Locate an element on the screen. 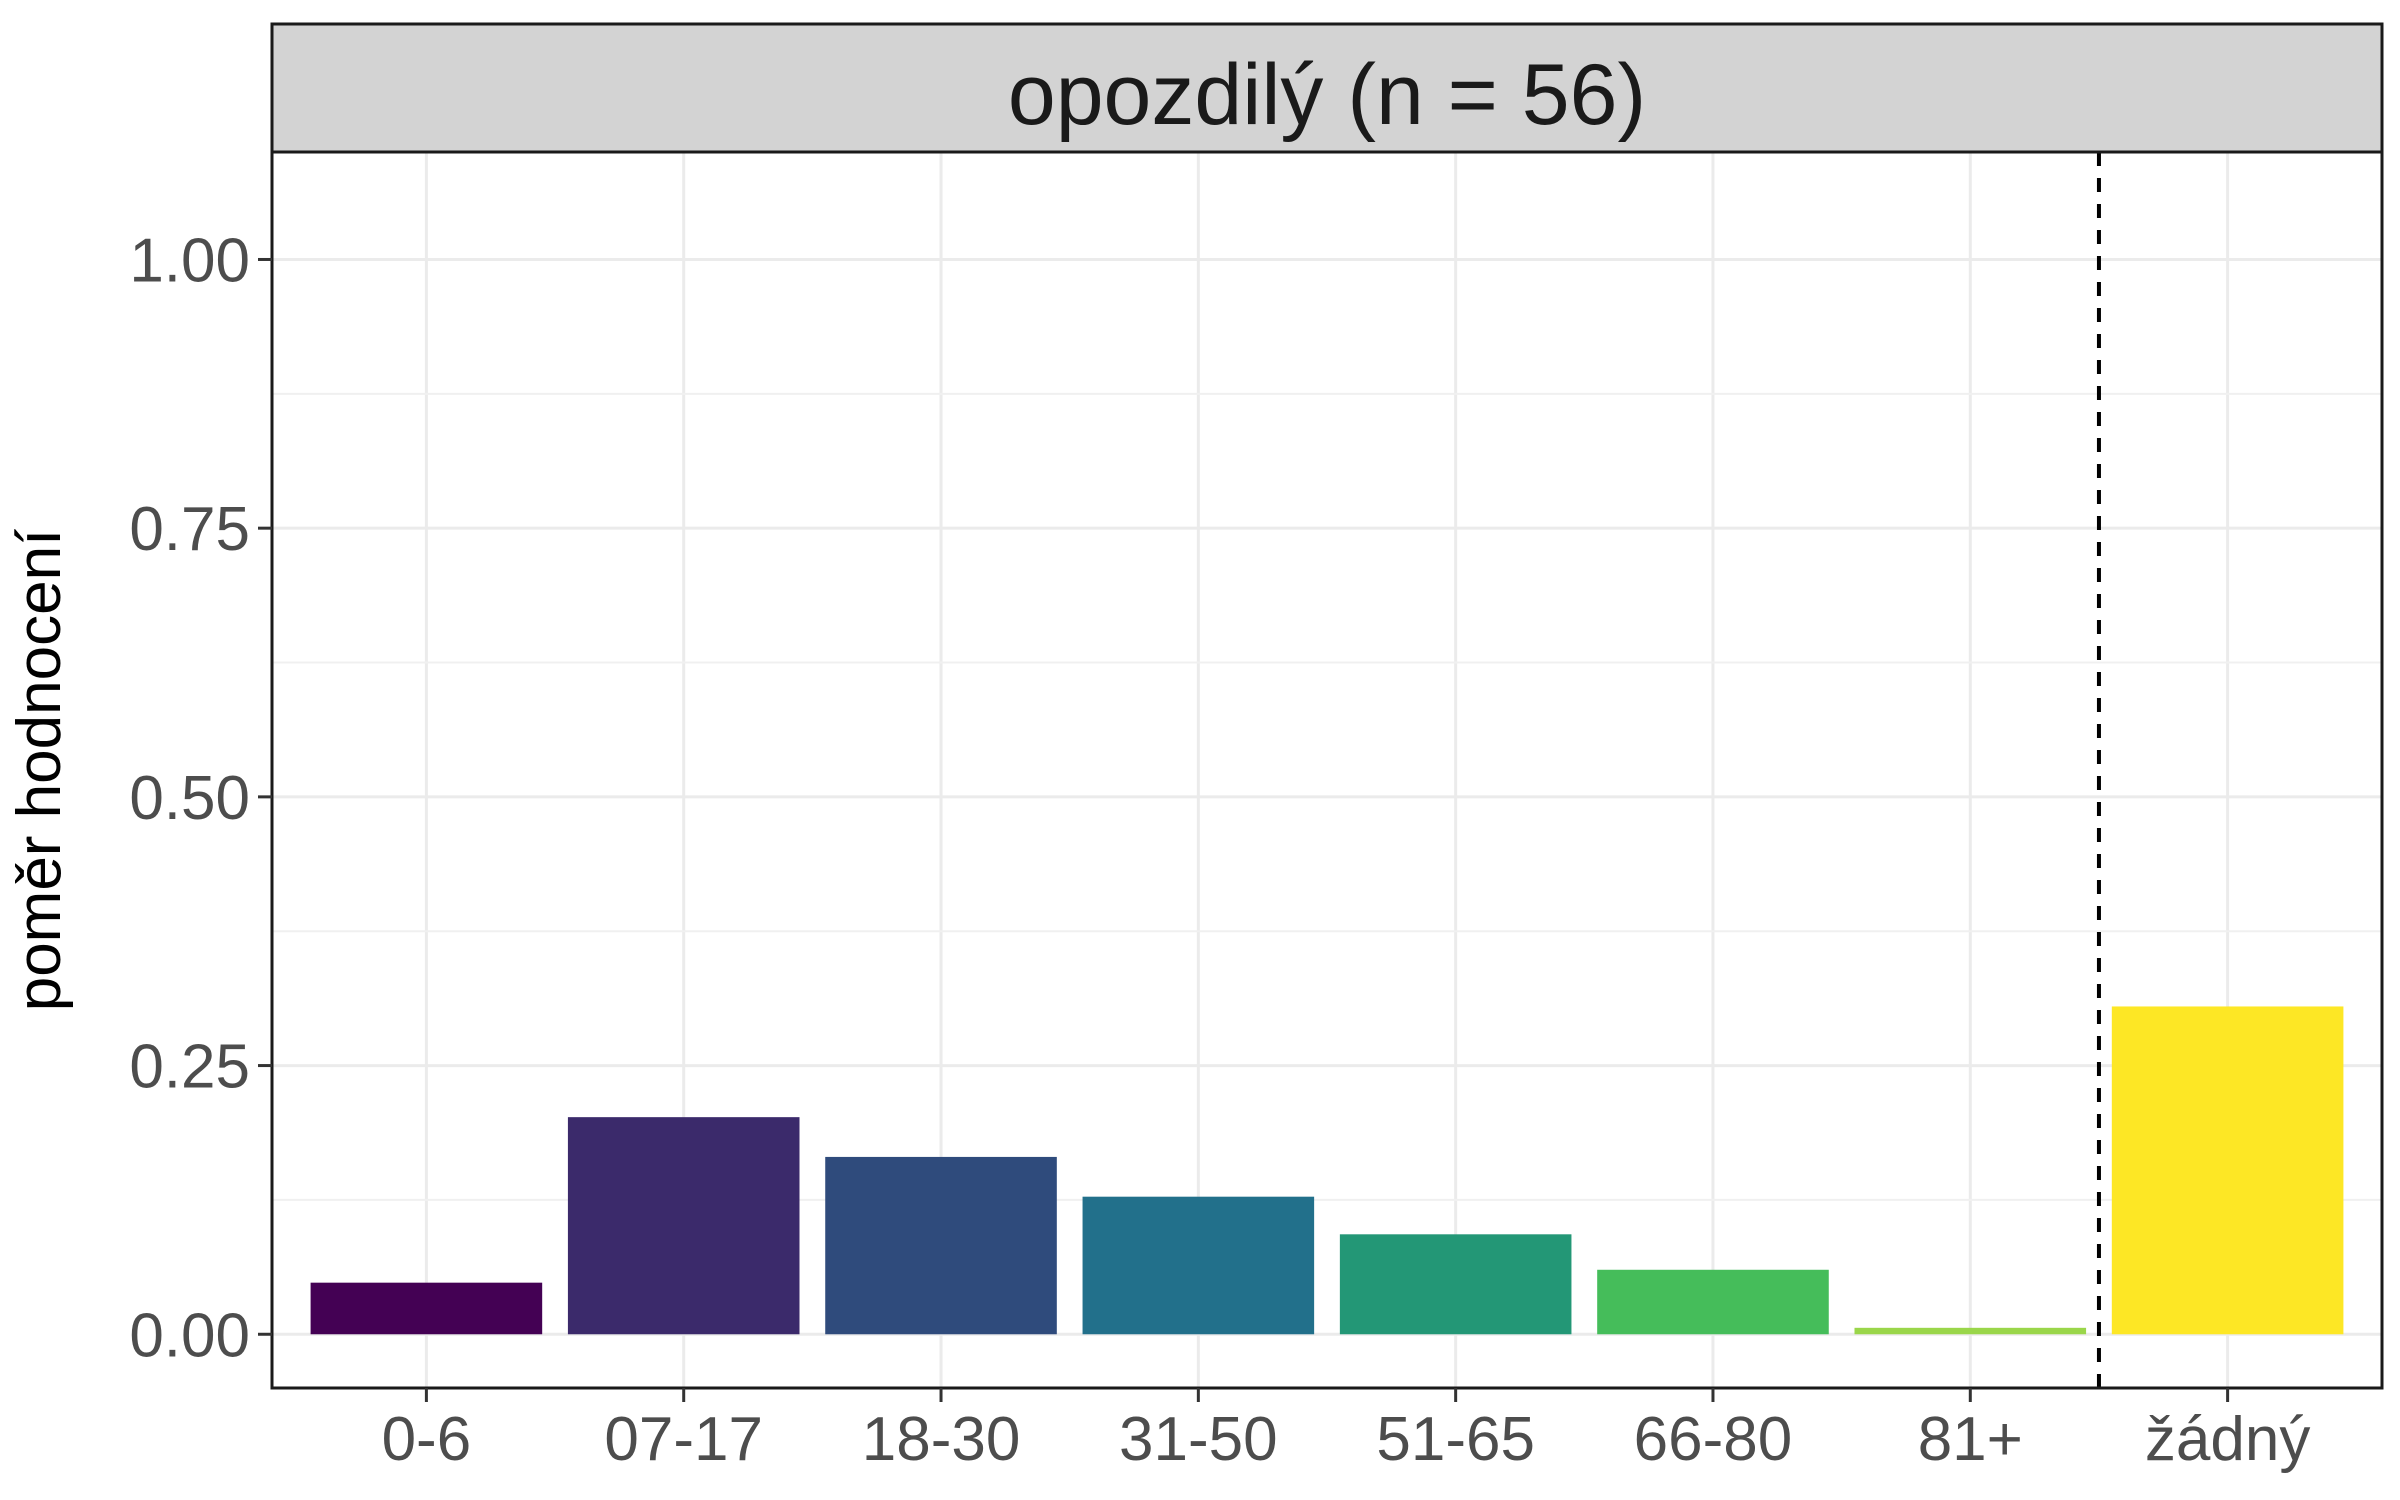 Image resolution: width=2400 pixels, height=1500 pixels. y-axis: 0.00 0.25 0.50 0.75 1.00 is located at coordinates (200, 798).